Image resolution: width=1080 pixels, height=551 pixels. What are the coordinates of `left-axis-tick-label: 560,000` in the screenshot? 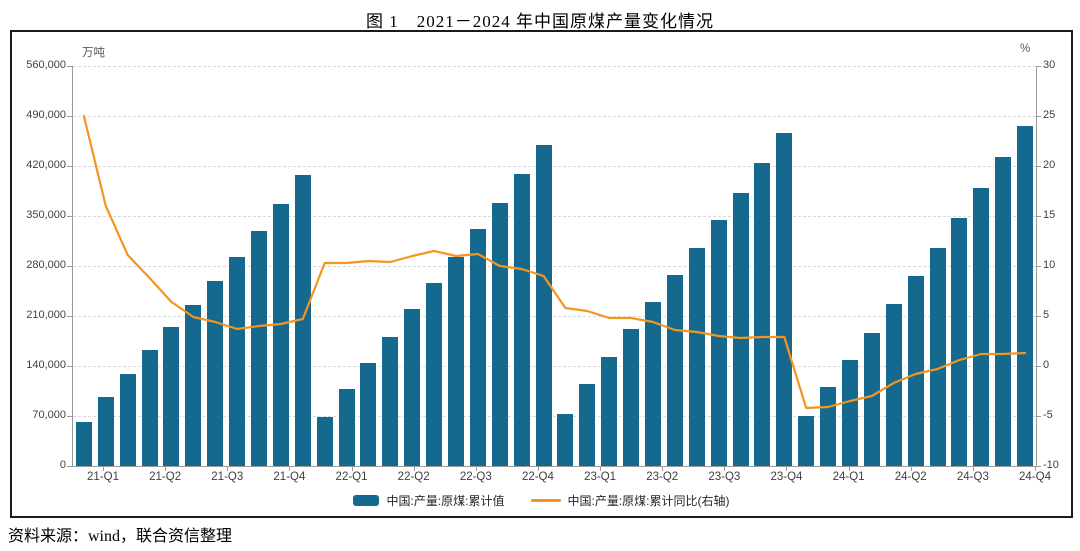 It's located at (46, 65).